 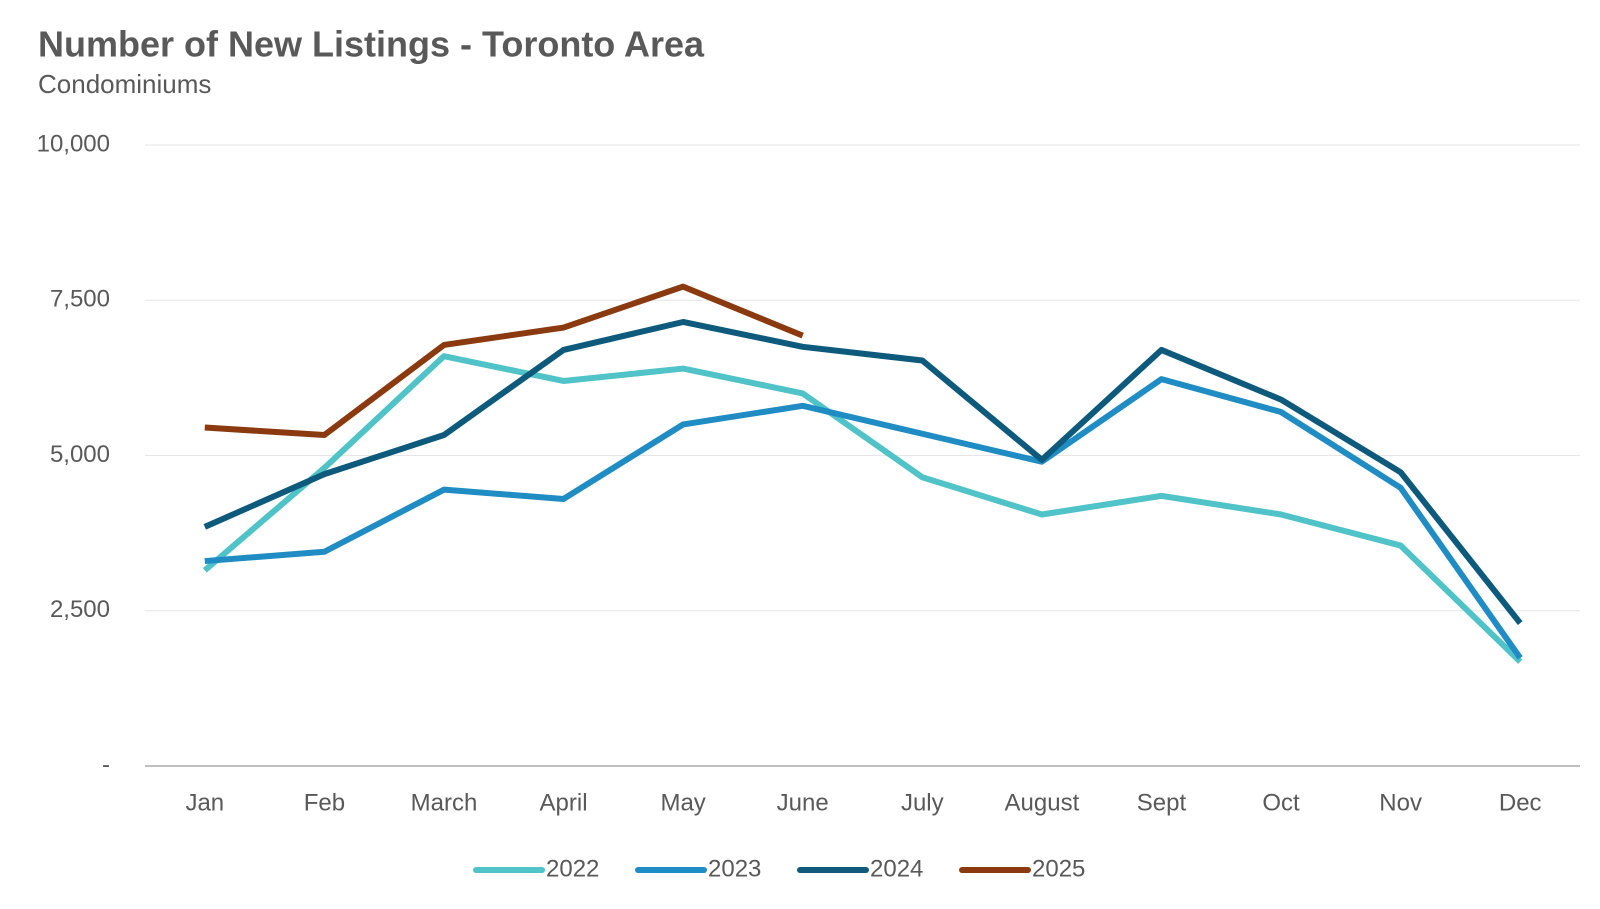 What do you see at coordinates (803, 802) in the screenshot?
I see `x-tick-label: June` at bounding box center [803, 802].